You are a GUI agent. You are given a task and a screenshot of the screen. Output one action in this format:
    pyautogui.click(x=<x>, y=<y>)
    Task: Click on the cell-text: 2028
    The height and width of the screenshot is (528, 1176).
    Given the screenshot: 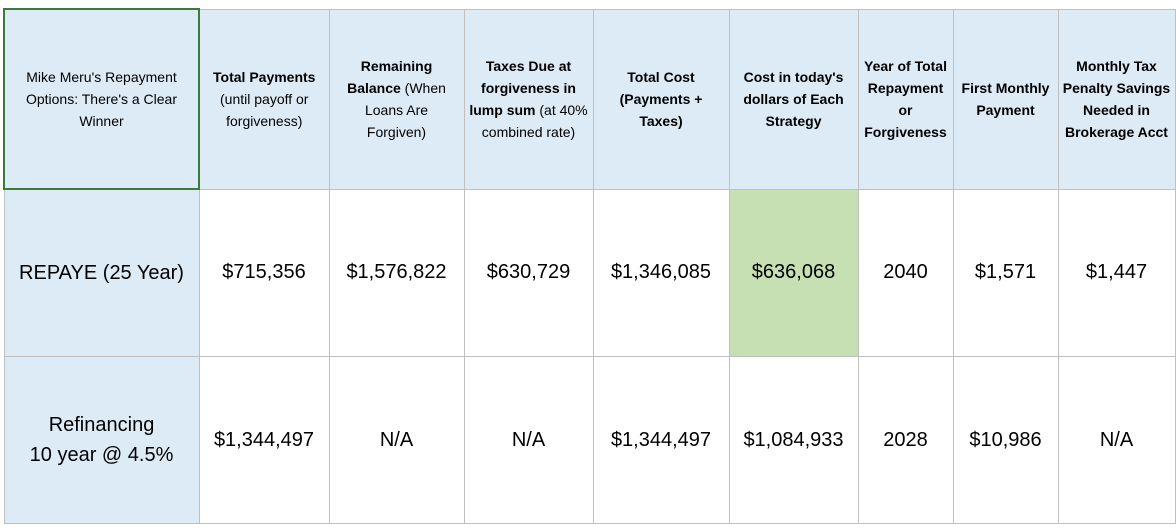 What is the action you would take?
    pyautogui.click(x=905, y=439)
    